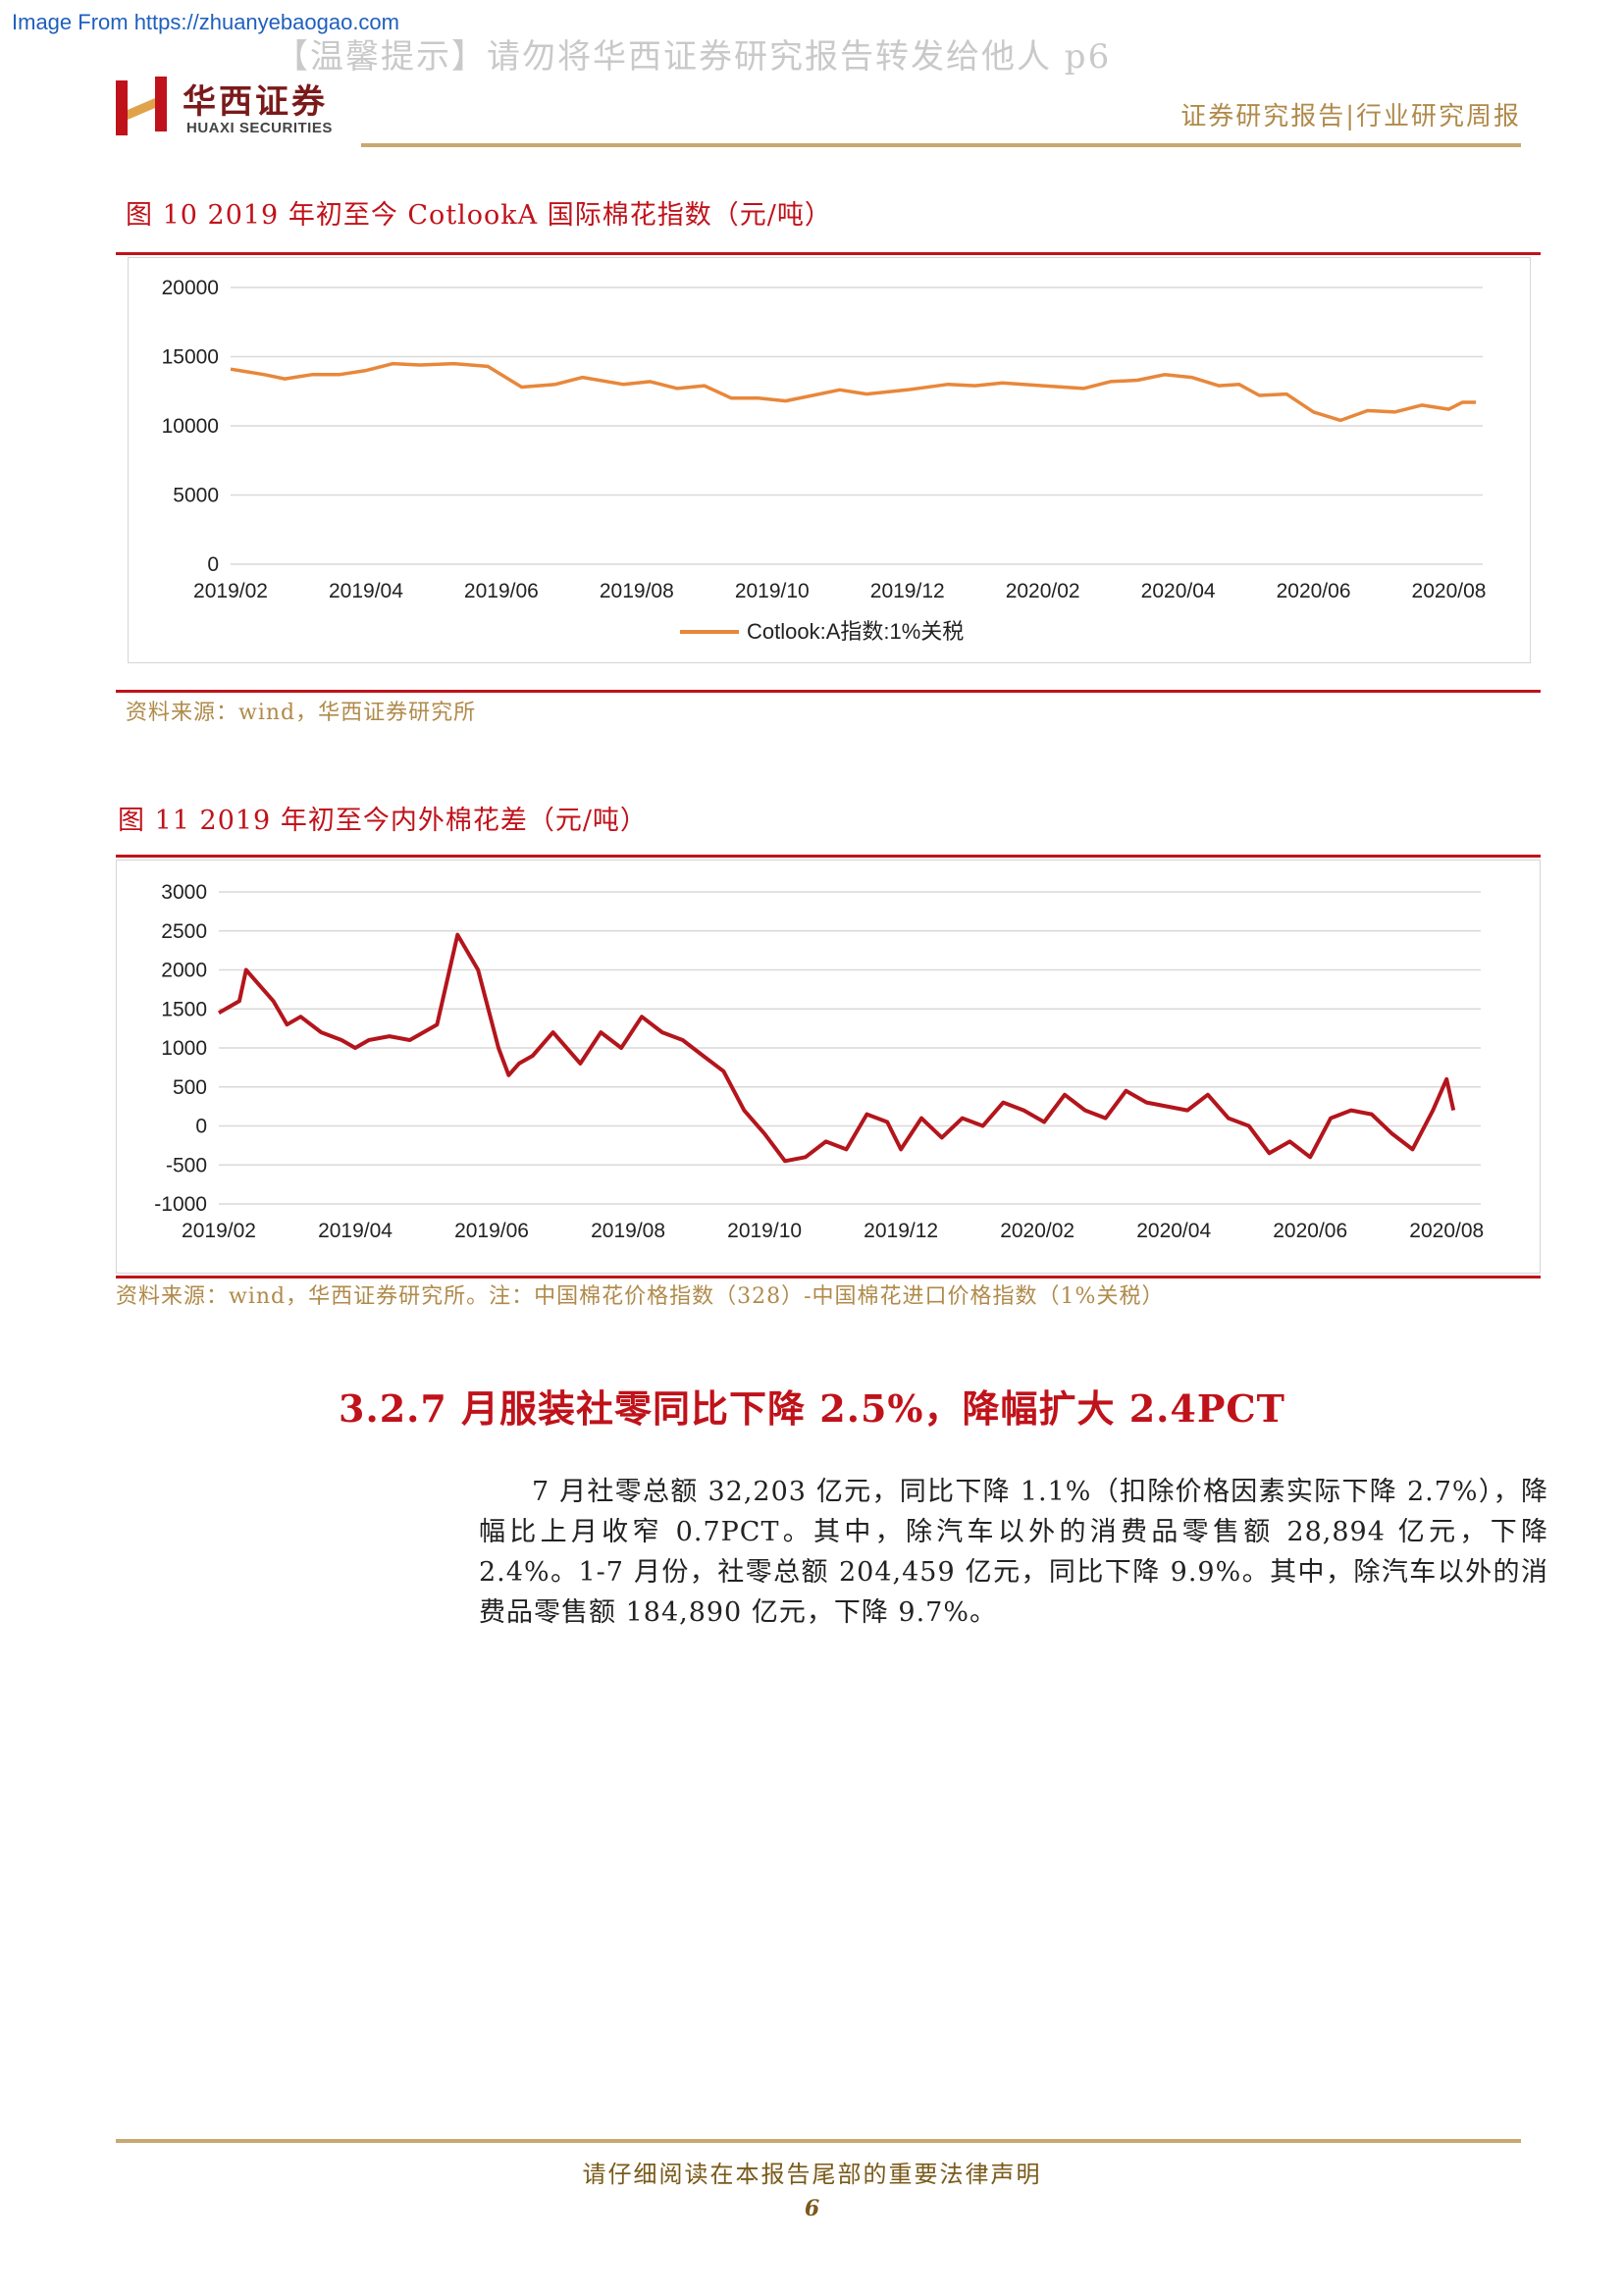  What do you see at coordinates (1350, 116) in the screenshot?
I see `report-type-label: 证券研究报告|行业研究周报` at bounding box center [1350, 116].